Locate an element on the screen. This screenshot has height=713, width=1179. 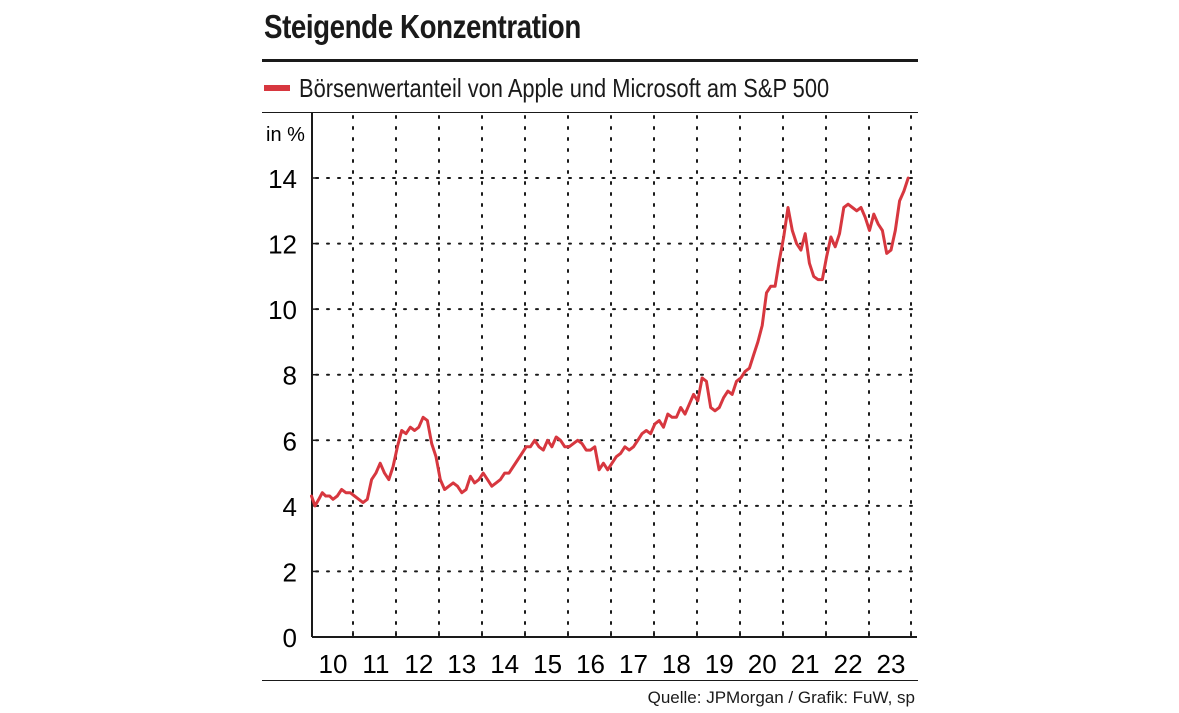
y-tick-label: 6 is located at coordinates (290, 441).